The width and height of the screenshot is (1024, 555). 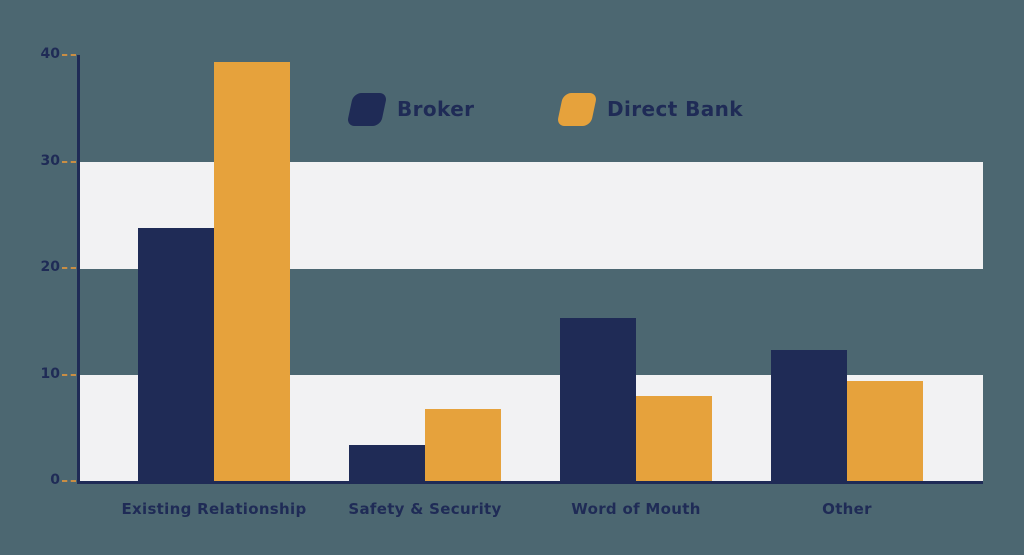 What do you see at coordinates (50, 267) in the screenshot?
I see `y-tick-label: 20` at bounding box center [50, 267].